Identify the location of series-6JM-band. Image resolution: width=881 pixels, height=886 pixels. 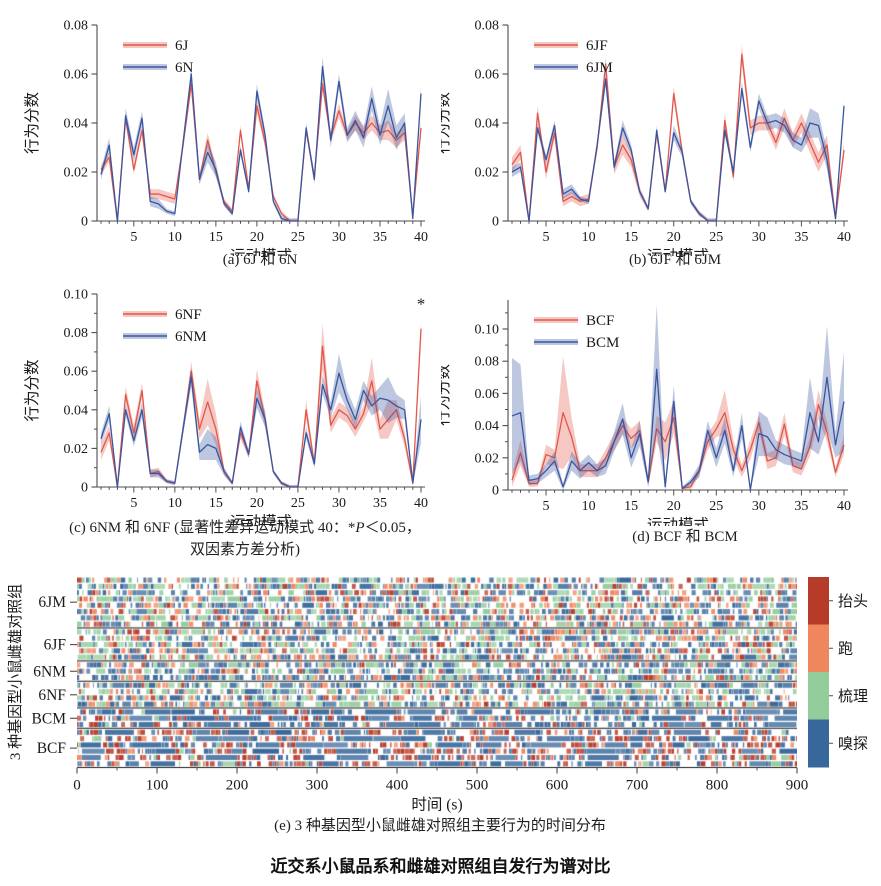
(678, 146).